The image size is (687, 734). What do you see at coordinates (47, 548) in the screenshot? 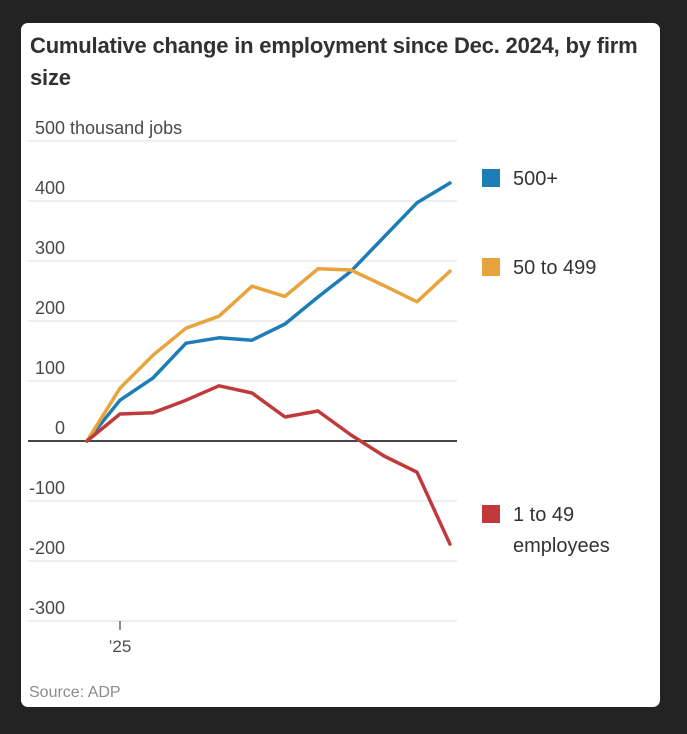
I see `y-axis-tick-label: -200` at bounding box center [47, 548].